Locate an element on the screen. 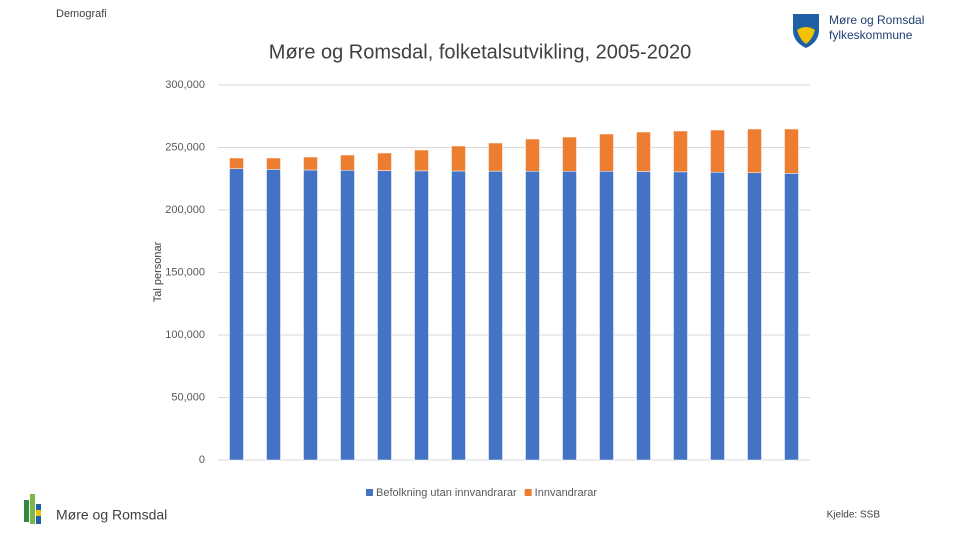 This screenshot has height=540, width=960. y-tick-label: 50,000 is located at coordinates (188, 397).